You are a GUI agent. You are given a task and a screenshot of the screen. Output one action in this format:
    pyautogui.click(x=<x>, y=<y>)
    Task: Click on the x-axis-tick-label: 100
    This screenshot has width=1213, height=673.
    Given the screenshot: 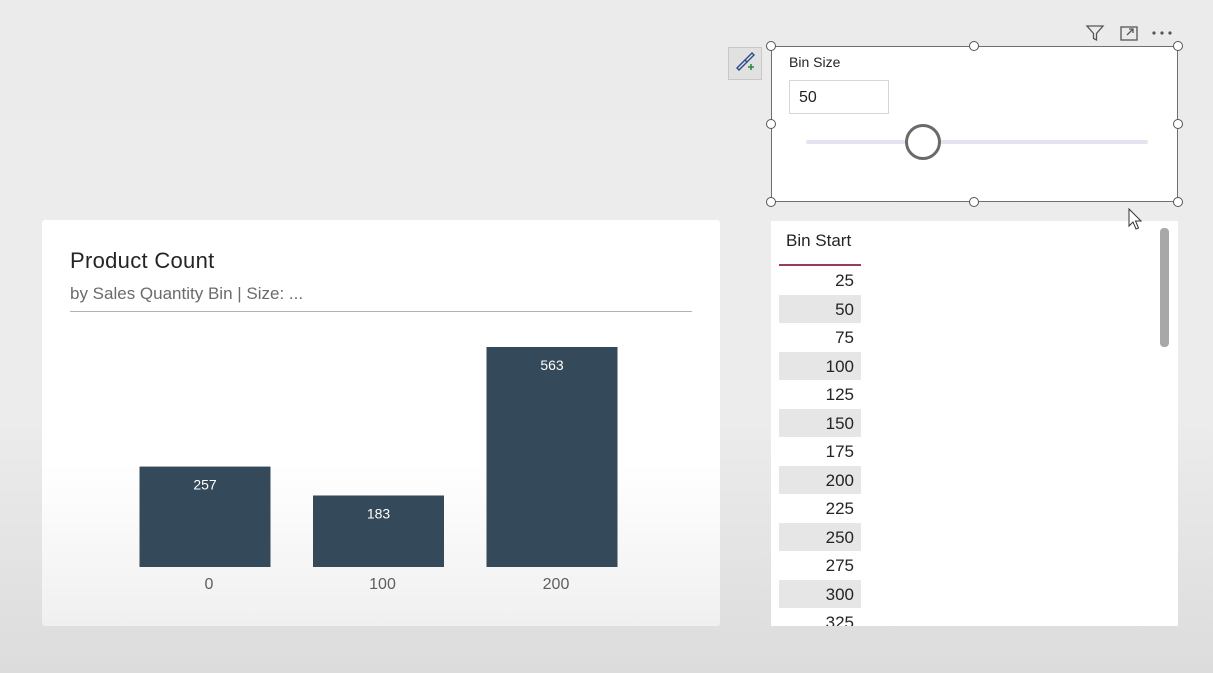 What is the action you would take?
    pyautogui.click(x=382, y=584)
    